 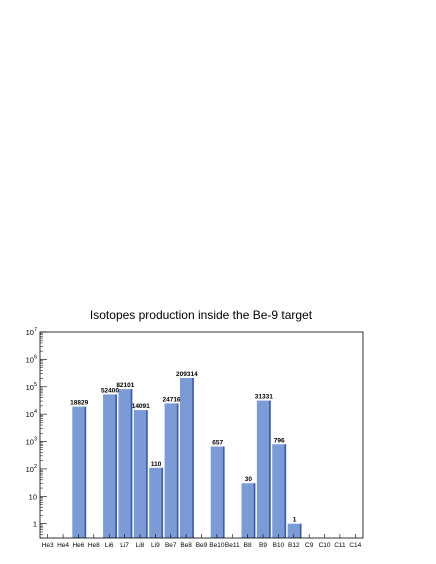 What do you see at coordinates (85, 472) in the screenshot?
I see `bar-edge-he6` at bounding box center [85, 472].